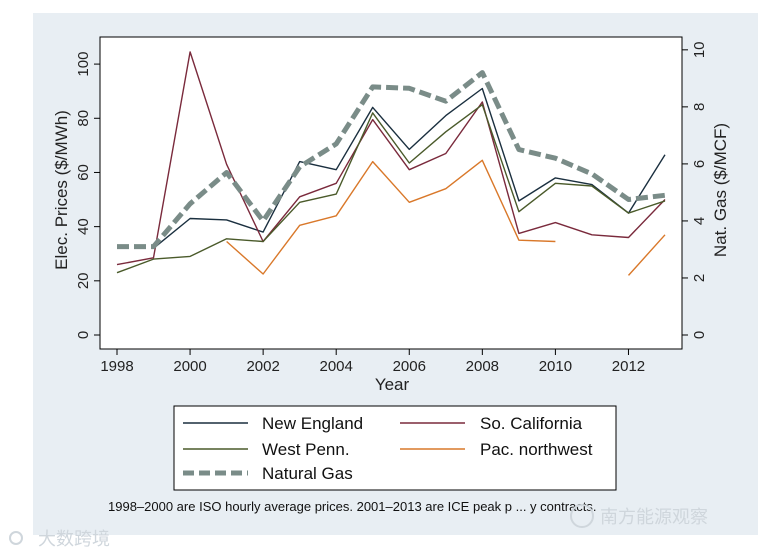 Image resolution: width=784 pixels, height=551 pixels. I want to click on y-axis-right-title: Nat. Gas ($/MCF), so click(720, 190).